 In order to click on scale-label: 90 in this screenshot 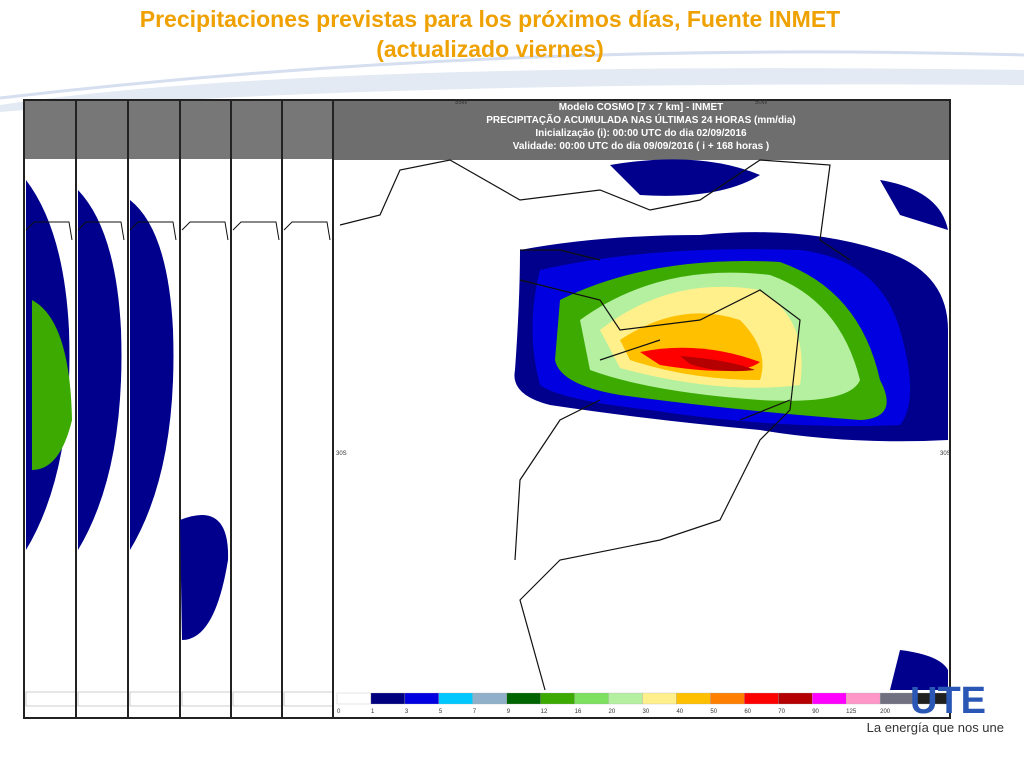, I will do `click(815, 712)`.